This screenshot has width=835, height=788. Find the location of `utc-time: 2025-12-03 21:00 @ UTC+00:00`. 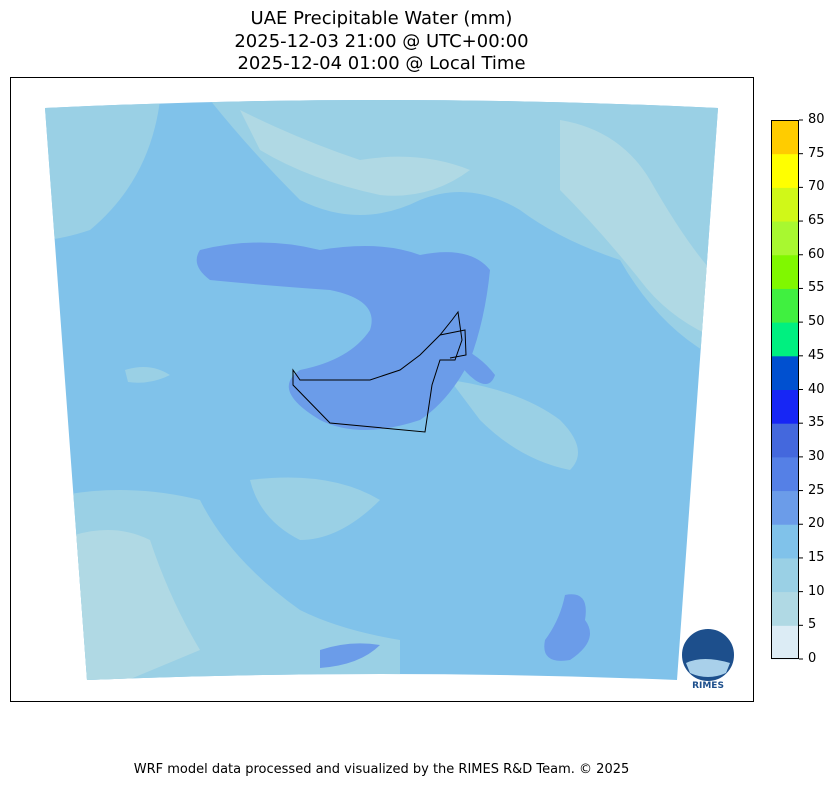

utc-time: 2025-12-03 21:00 @ UTC+00:00 is located at coordinates (381, 41).